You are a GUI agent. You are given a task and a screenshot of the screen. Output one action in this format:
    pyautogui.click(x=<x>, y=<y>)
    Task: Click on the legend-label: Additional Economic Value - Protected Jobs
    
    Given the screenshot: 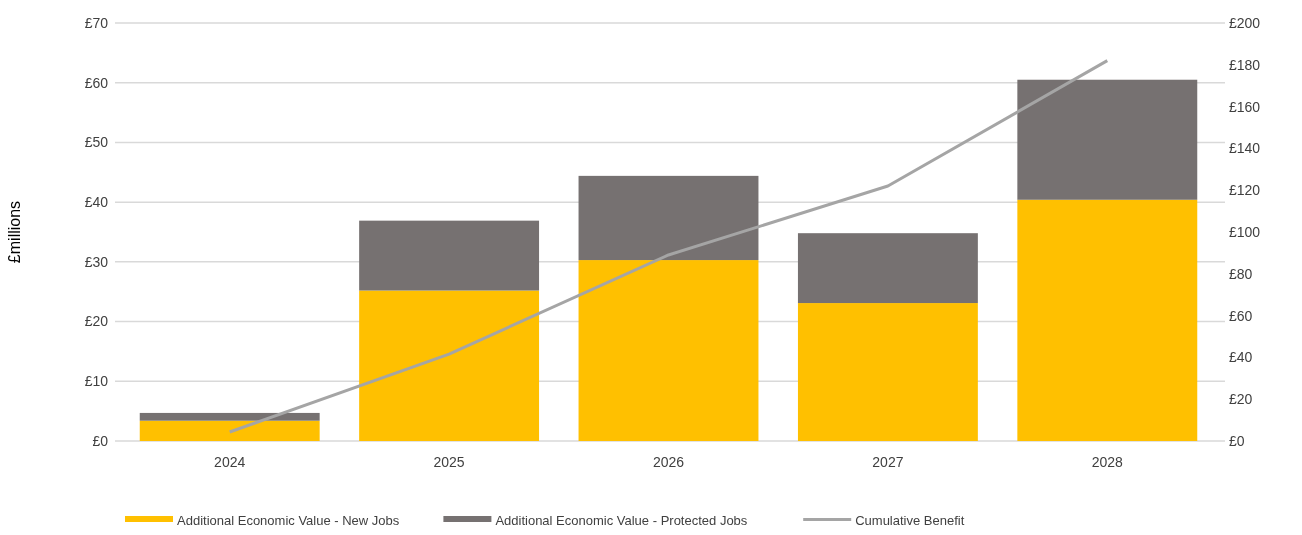 What is the action you would take?
    pyautogui.click(x=621, y=520)
    